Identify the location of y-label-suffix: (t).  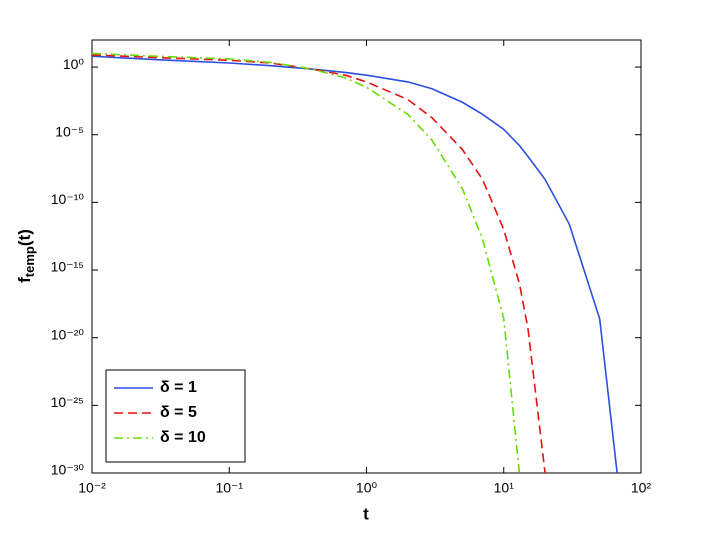
(24, 237).